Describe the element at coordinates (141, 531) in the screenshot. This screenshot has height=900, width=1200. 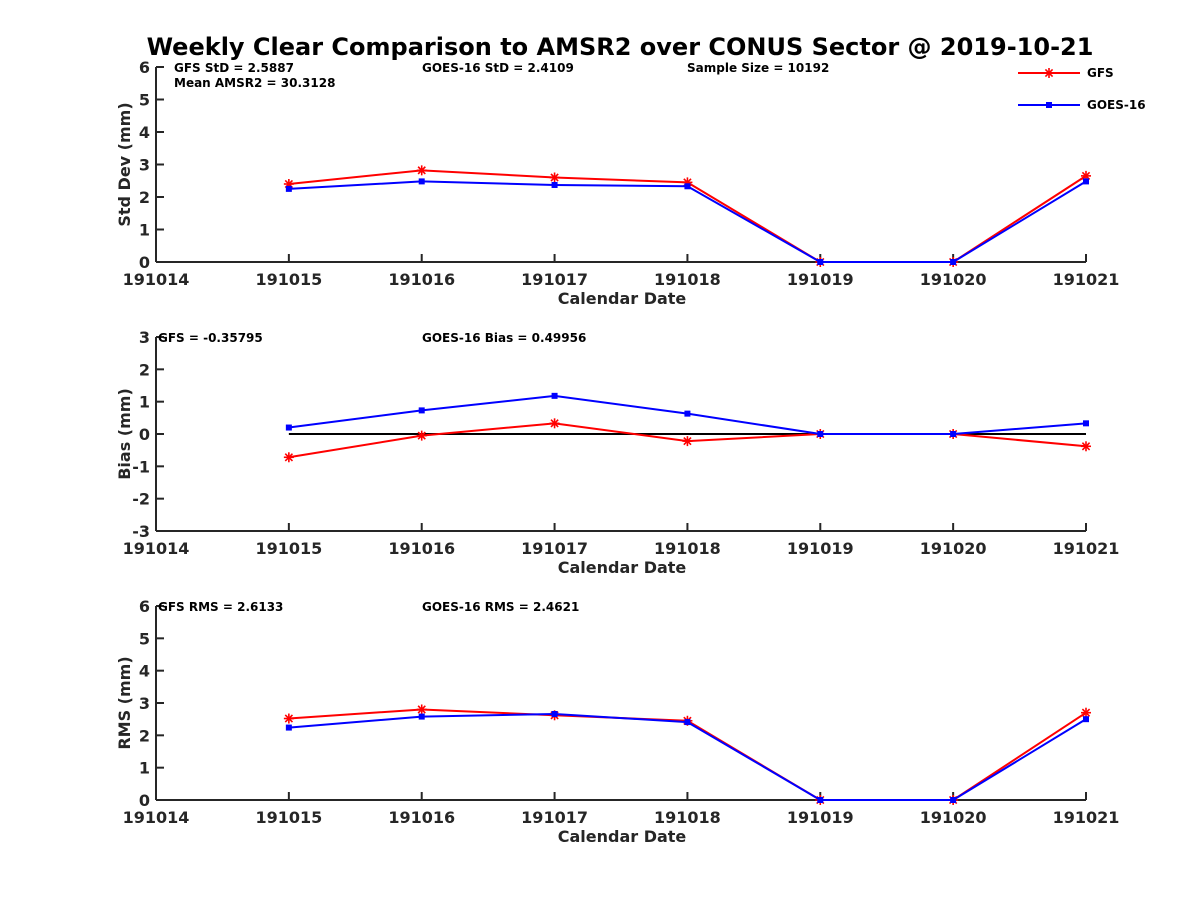
I see `y-tick-label: -3` at that location.